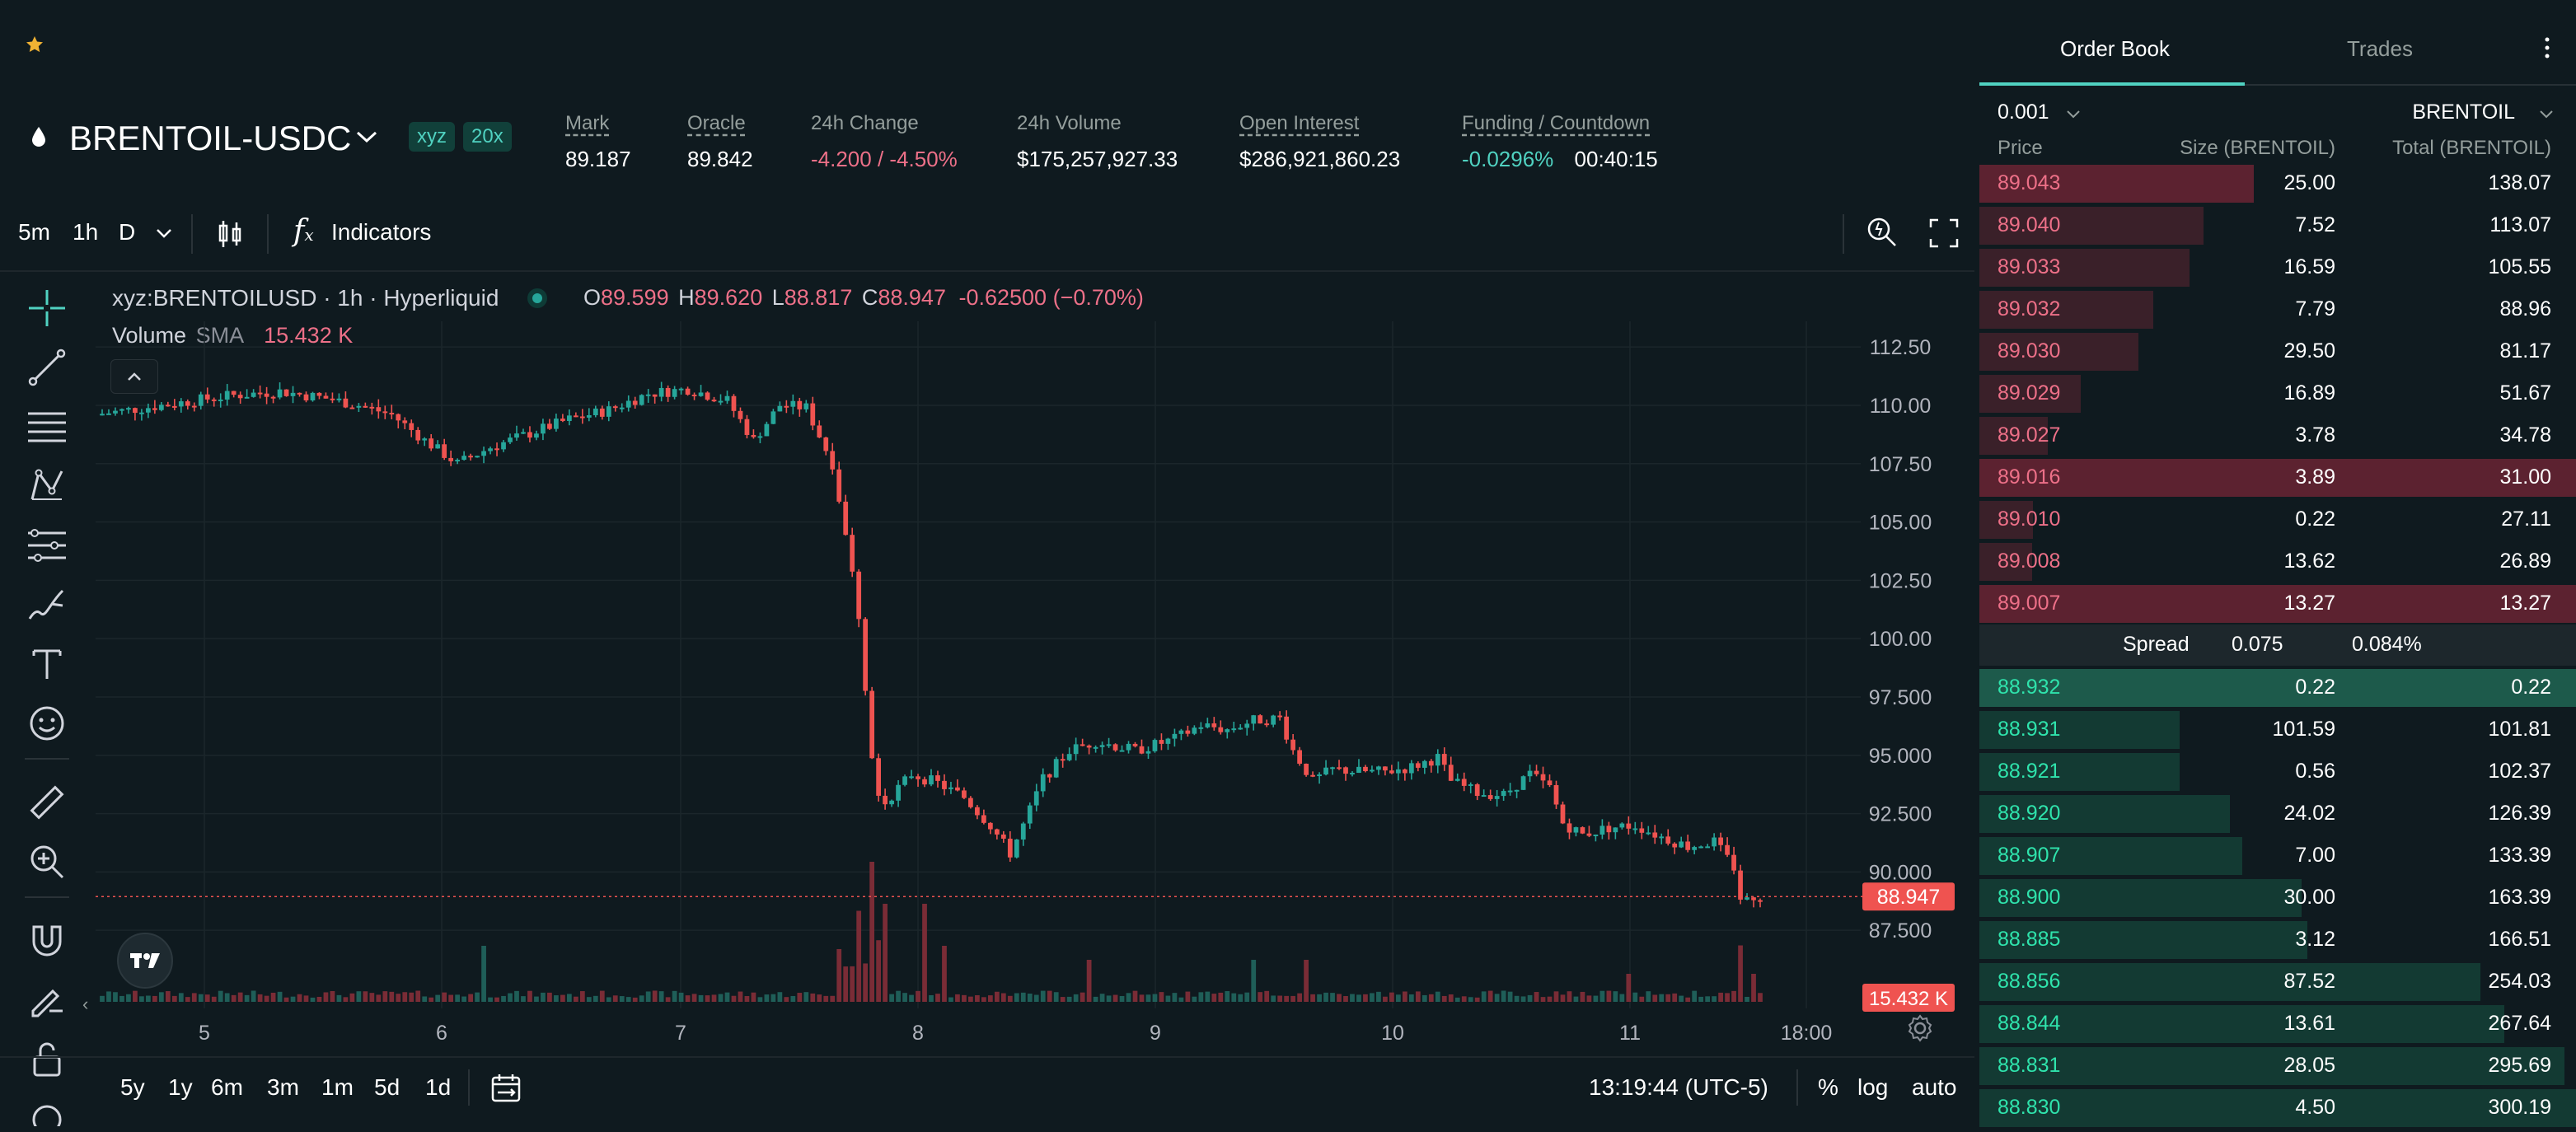 This screenshot has width=2576, height=1132. I want to click on ask-row: 89.027 3.78 34.78, so click(2277, 435).